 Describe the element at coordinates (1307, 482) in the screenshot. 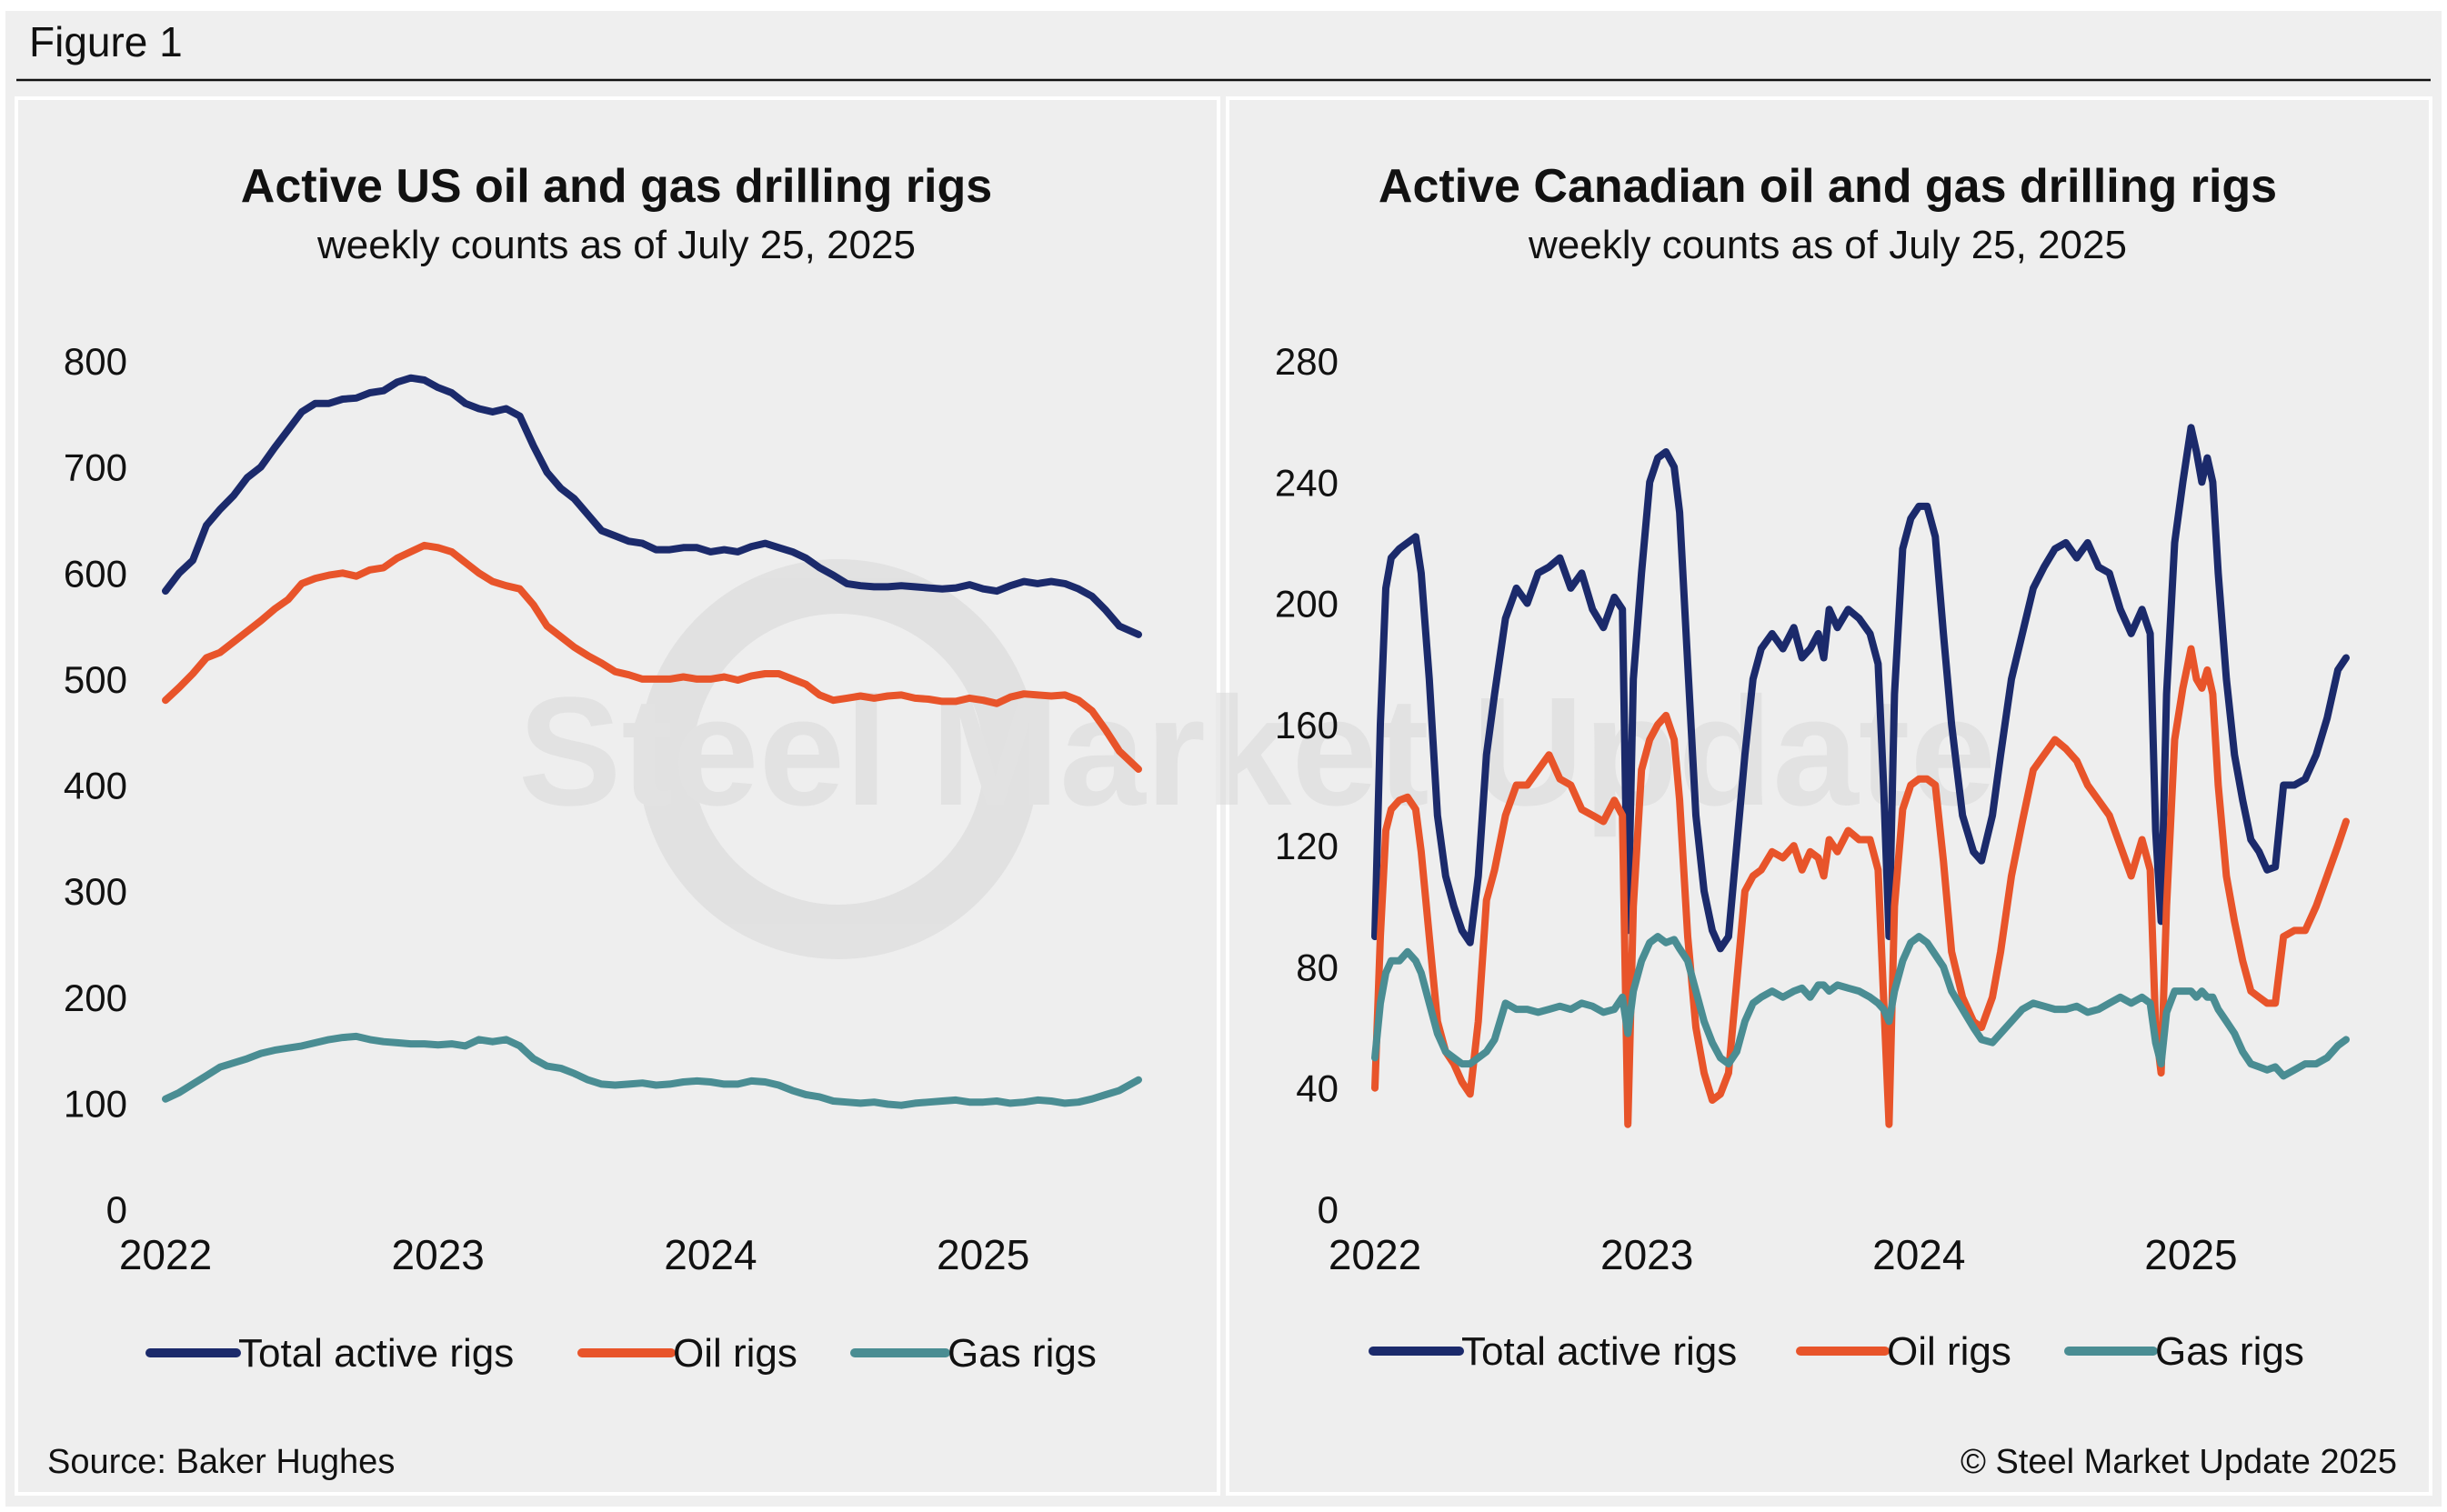

I see `y-tick-label: 240` at that location.